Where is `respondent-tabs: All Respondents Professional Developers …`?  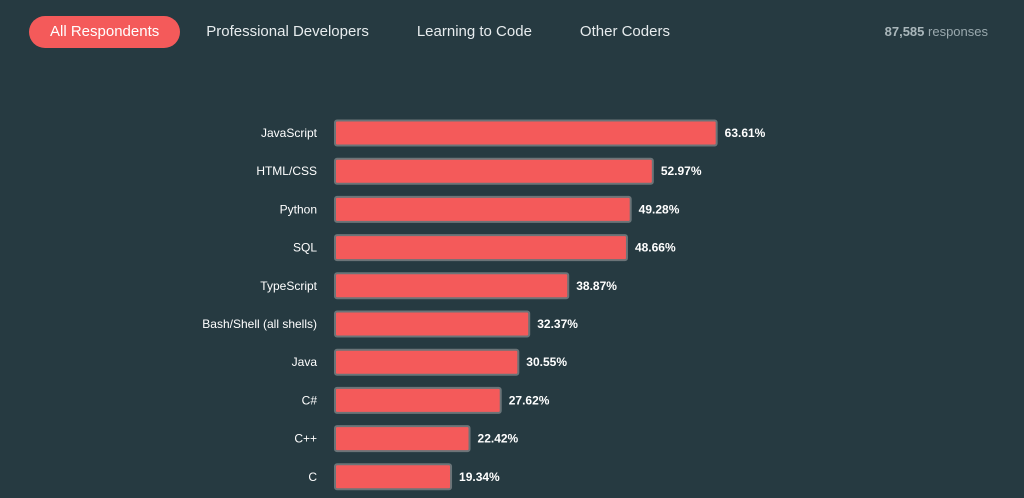 respondent-tabs: All Respondents Professional Developers … is located at coordinates (362, 32).